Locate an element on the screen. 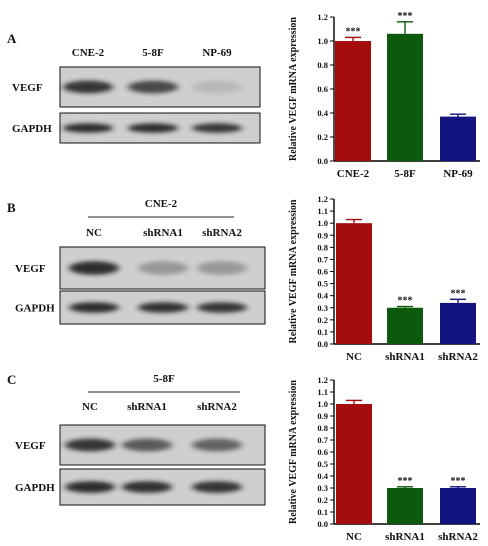 The width and height of the screenshot is (488, 546). panel-letter: C is located at coordinates (11, 379).